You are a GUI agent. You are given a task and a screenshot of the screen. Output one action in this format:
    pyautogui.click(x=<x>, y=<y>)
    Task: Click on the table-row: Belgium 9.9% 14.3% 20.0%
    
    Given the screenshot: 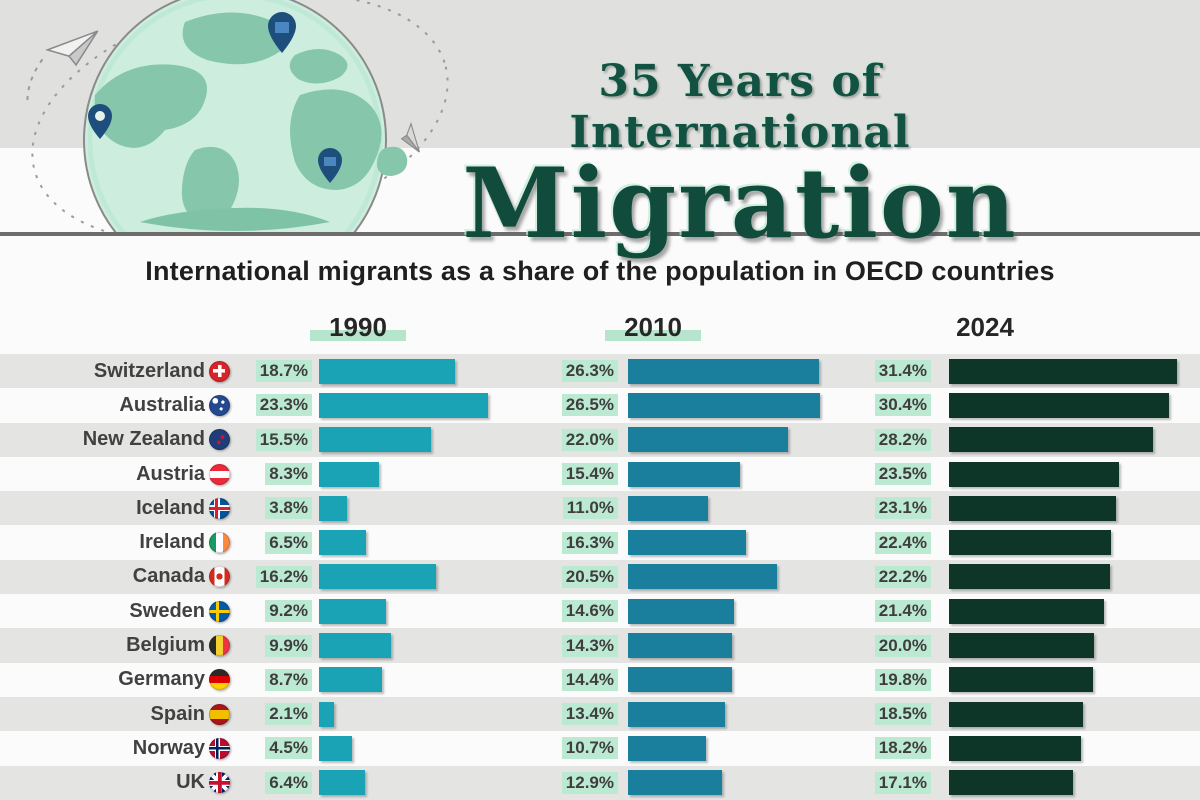 What is the action you would take?
    pyautogui.click(x=600, y=645)
    